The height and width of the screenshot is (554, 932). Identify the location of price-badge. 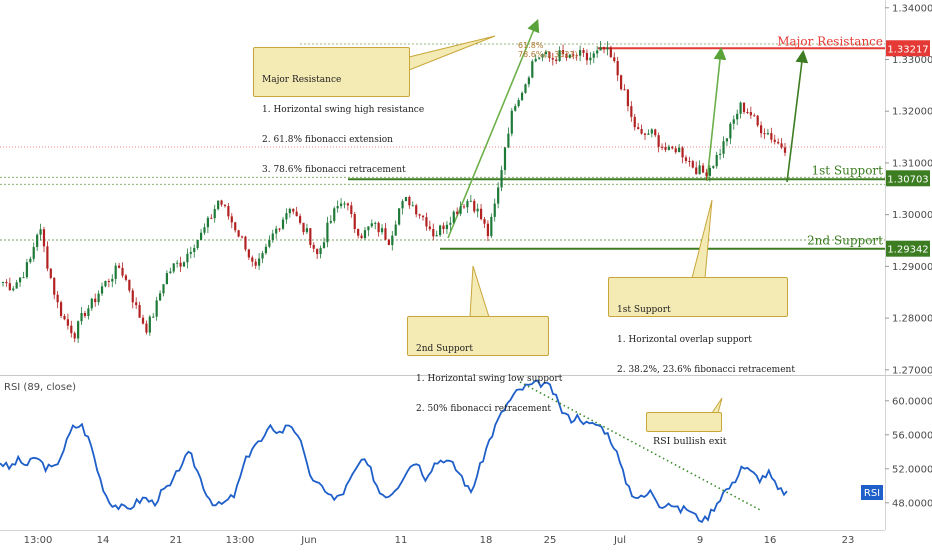
(908, 248).